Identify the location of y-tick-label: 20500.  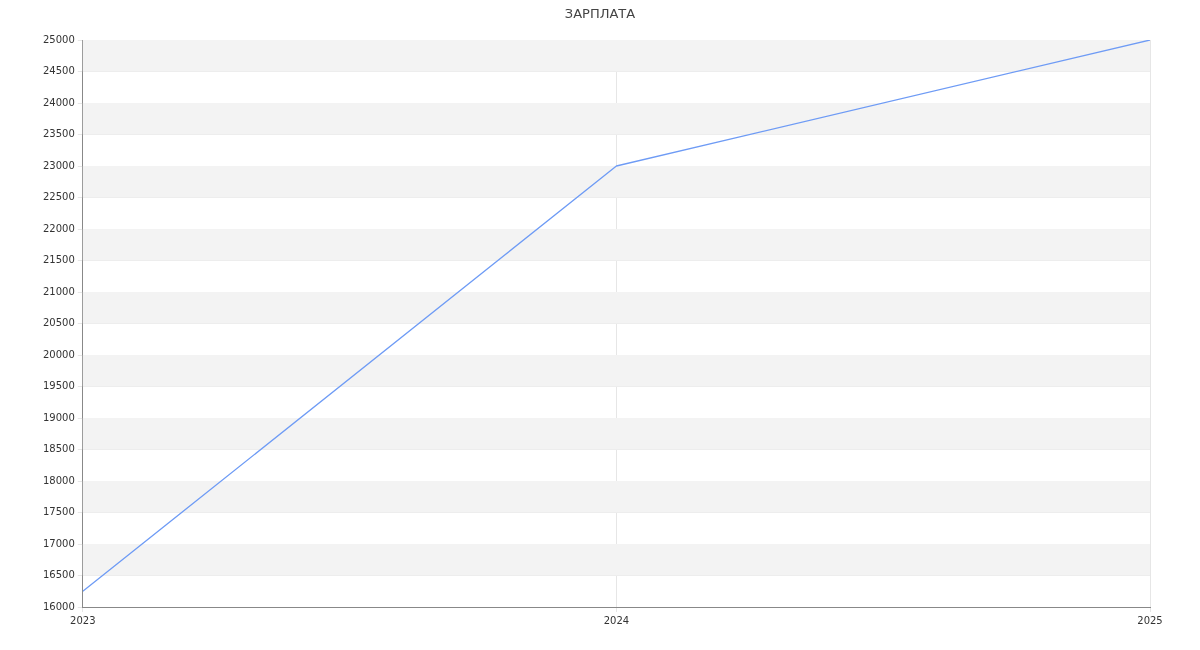
(59, 323).